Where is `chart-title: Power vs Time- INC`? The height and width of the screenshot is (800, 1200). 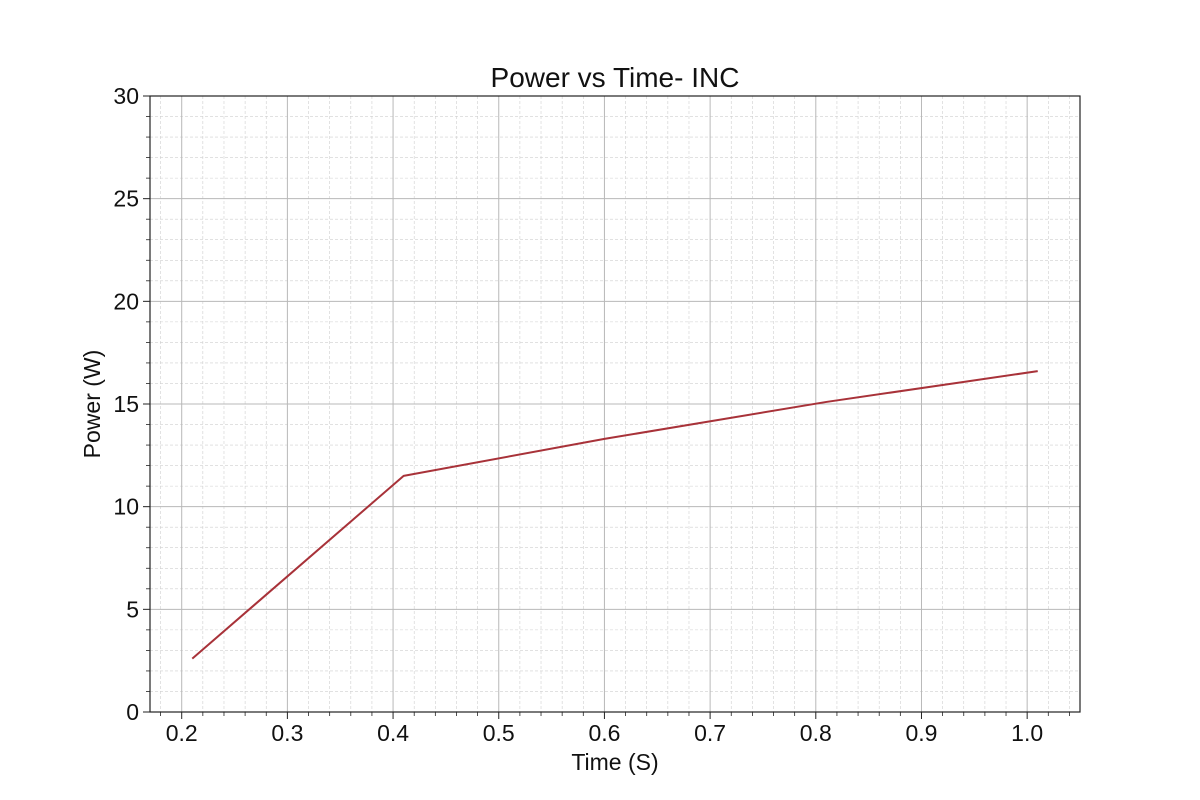 chart-title: Power vs Time- INC is located at coordinates (615, 77).